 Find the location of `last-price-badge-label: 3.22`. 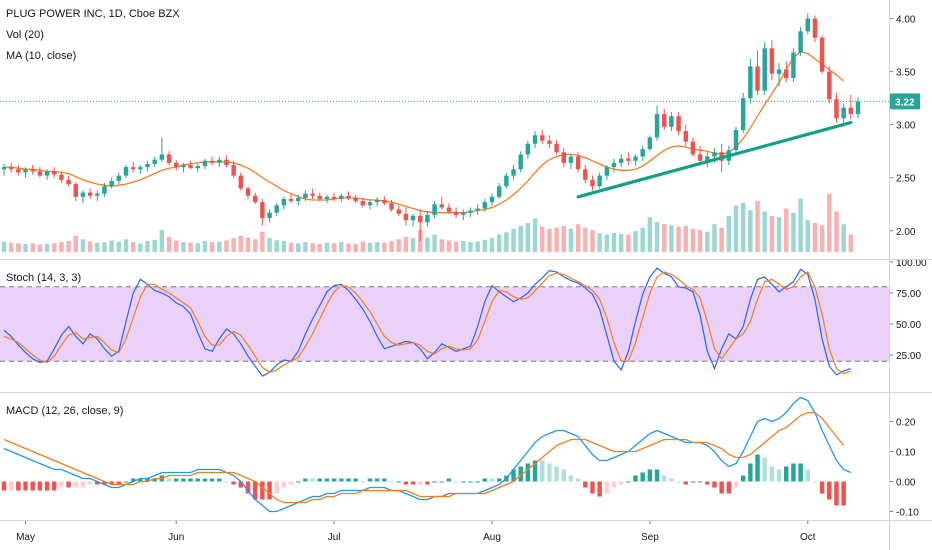

last-price-badge-label: 3.22 is located at coordinates (905, 102).